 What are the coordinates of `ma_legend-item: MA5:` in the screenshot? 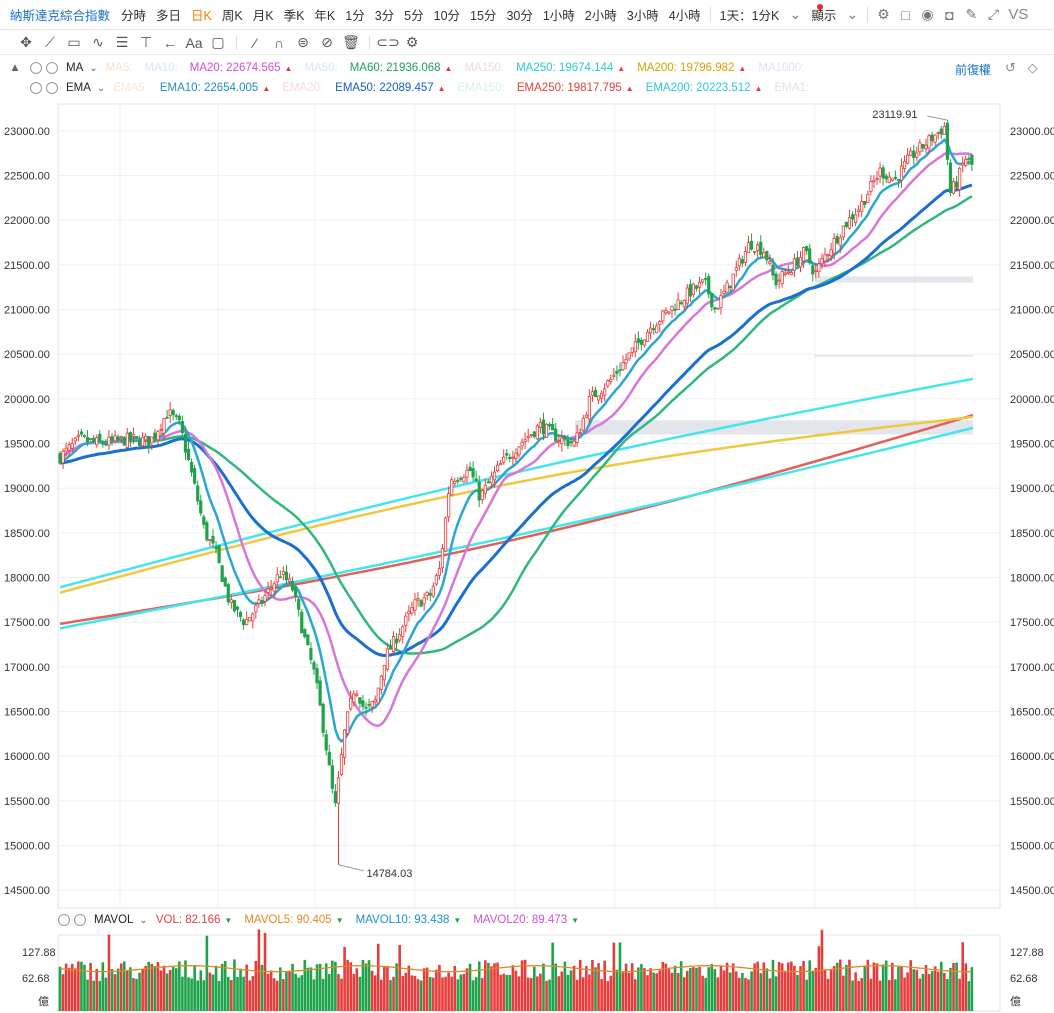 It's located at (119, 68).